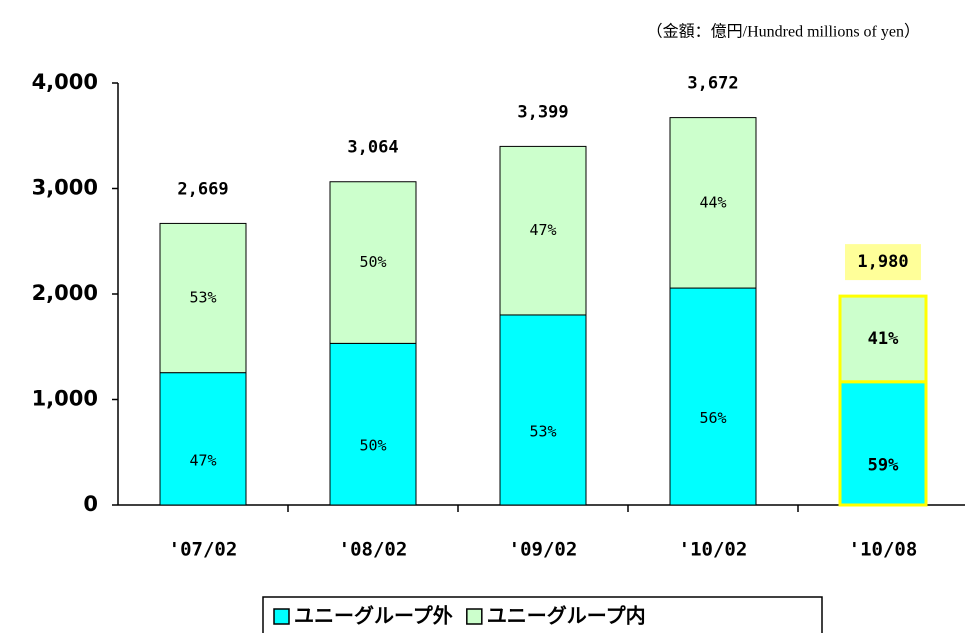 This screenshot has height=633, width=967. I want to click on total-label: 1,980, so click(882, 262).